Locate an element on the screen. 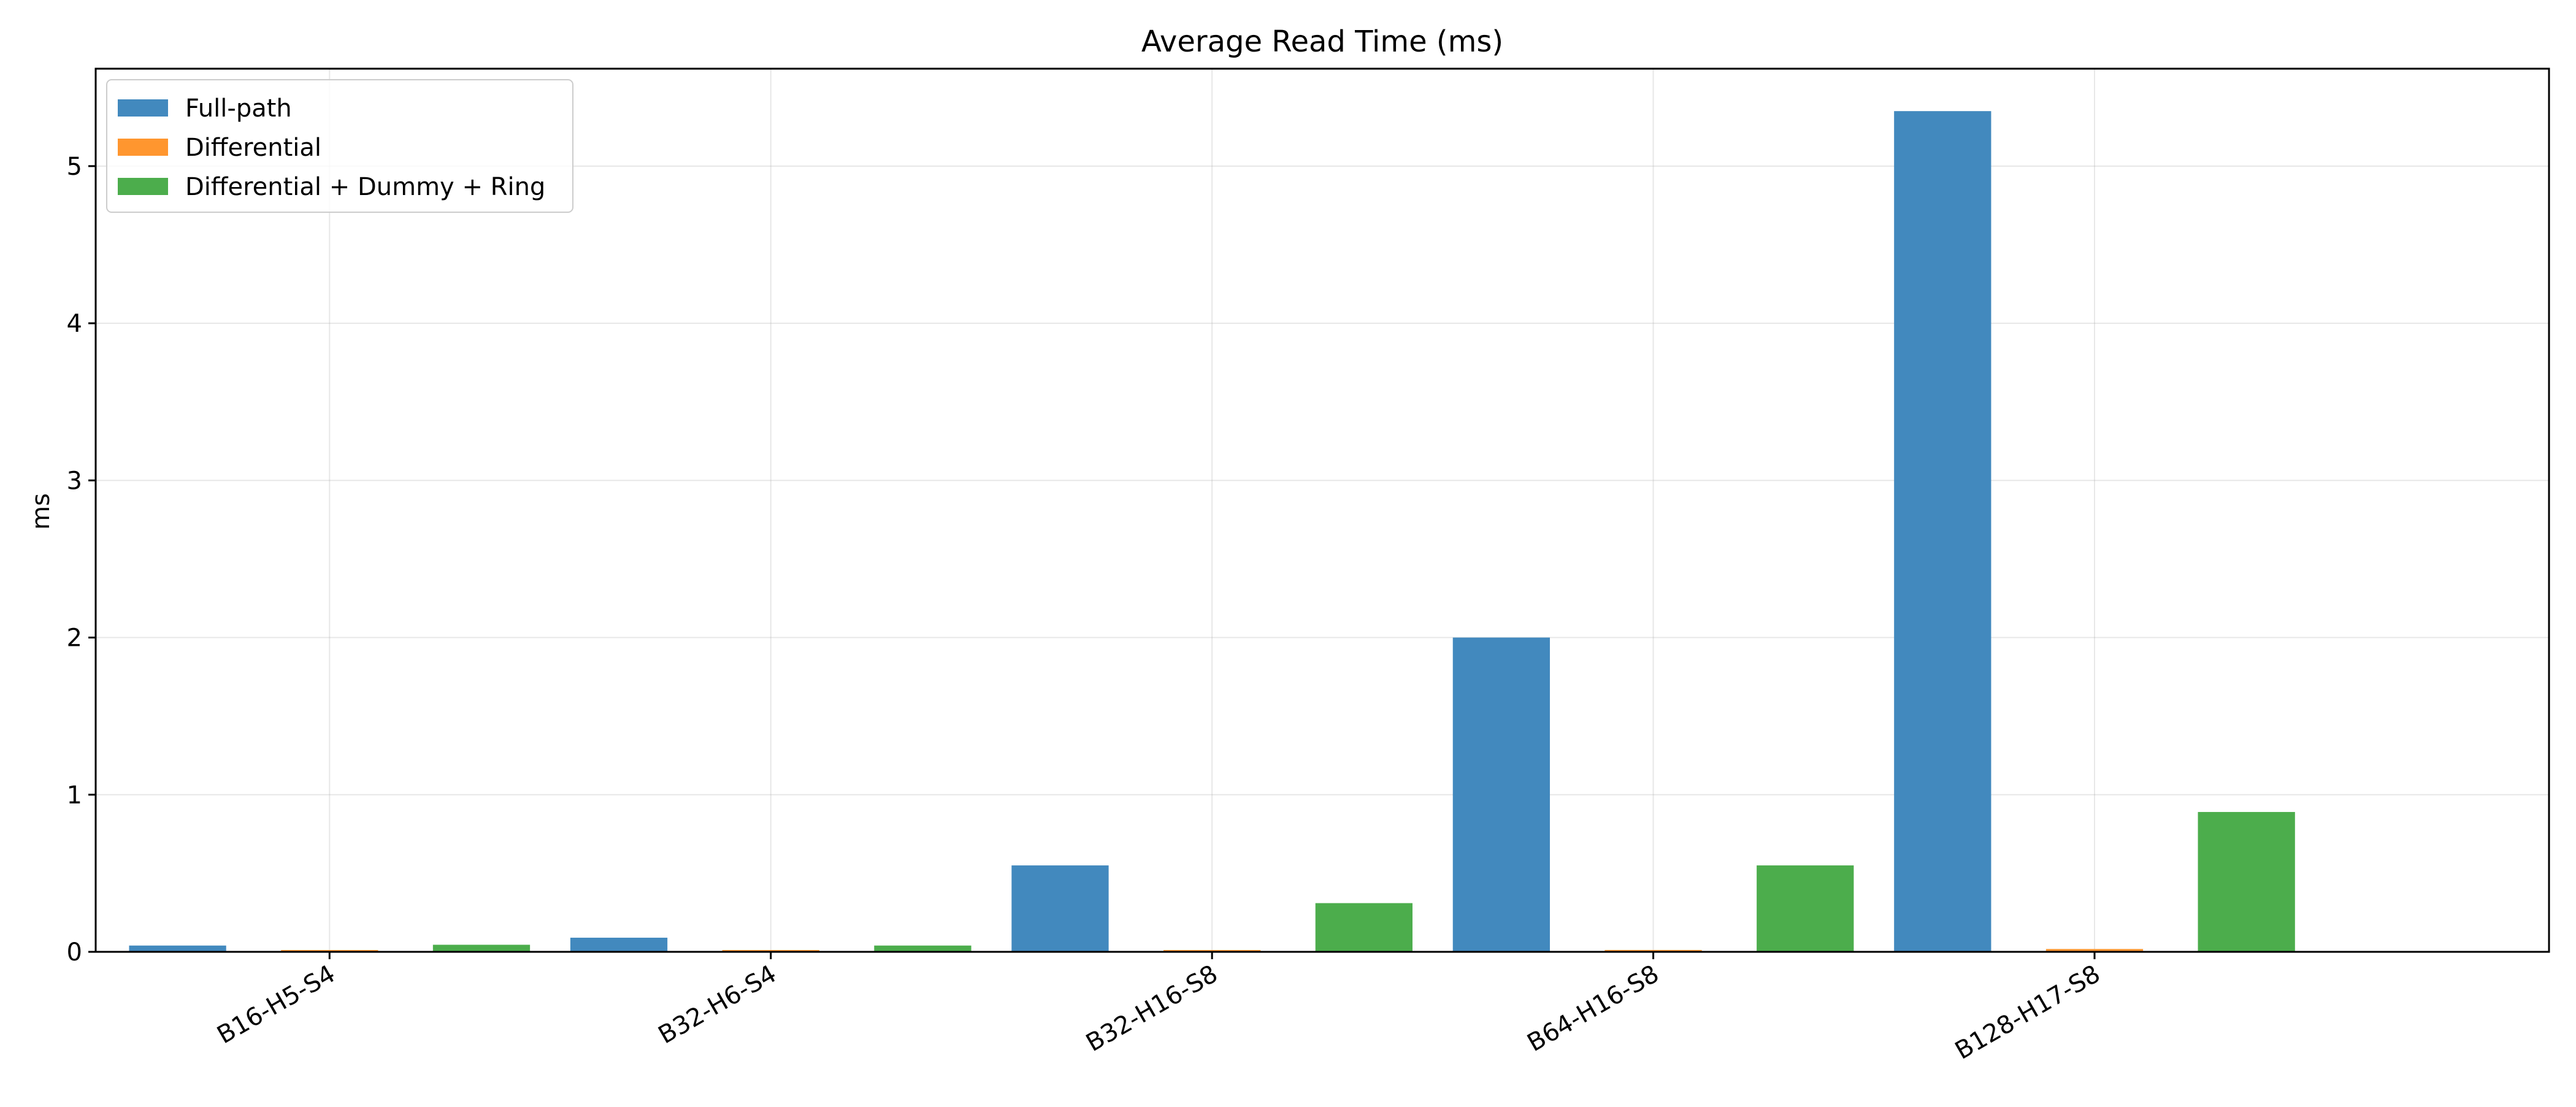 Image resolution: width=2576 pixels, height=1107 pixels. x-tick-label: B32-H16-S8 is located at coordinates (1151, 1008).